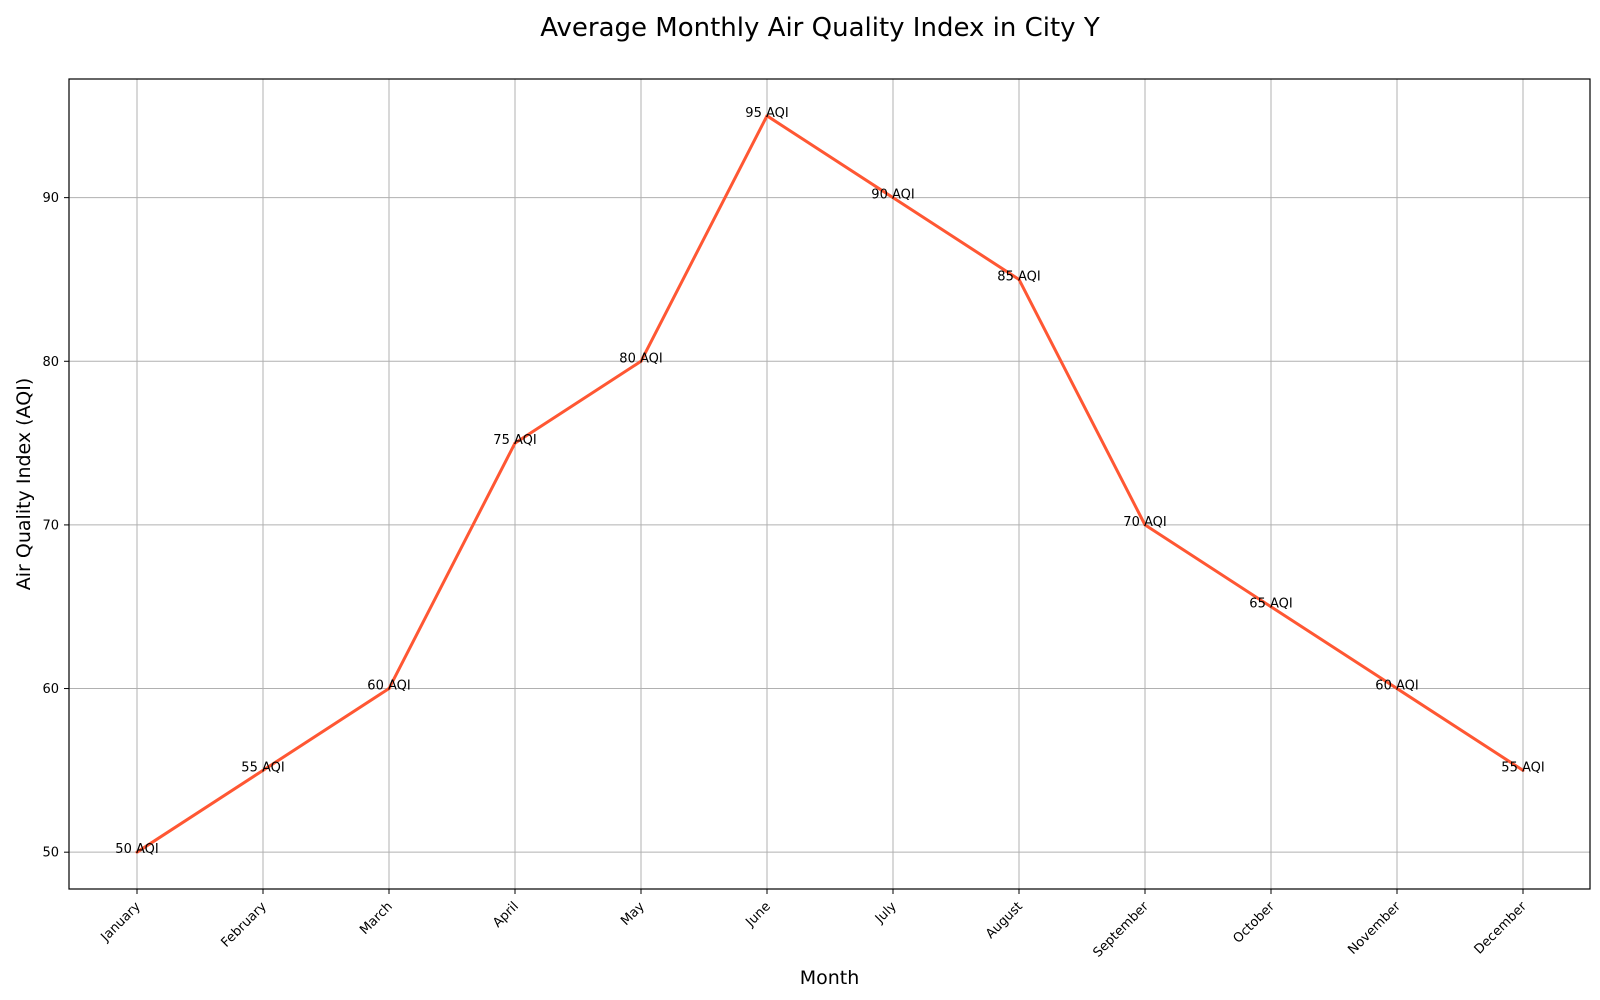 This screenshot has height=1000, width=1600. Describe the element at coordinates (514, 440) in the screenshot. I see `data-label: 75 AQI` at that location.